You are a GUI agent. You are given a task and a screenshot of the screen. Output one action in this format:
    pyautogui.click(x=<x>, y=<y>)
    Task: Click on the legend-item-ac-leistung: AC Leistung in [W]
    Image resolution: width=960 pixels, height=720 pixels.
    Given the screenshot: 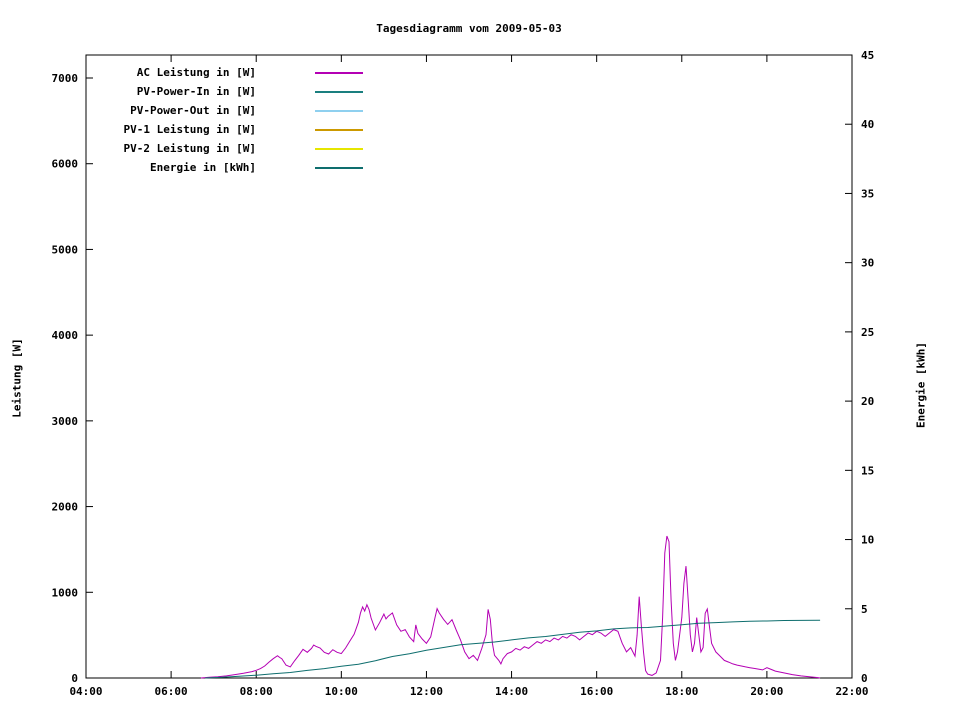 What is the action you would take?
    pyautogui.click(x=224, y=72)
    